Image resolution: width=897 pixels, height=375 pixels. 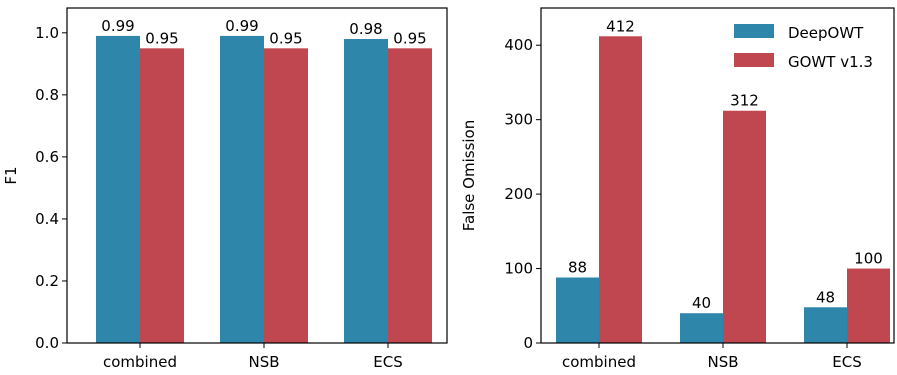 What do you see at coordinates (47, 219) in the screenshot?
I see `y-tick-label: 0.4` at bounding box center [47, 219].